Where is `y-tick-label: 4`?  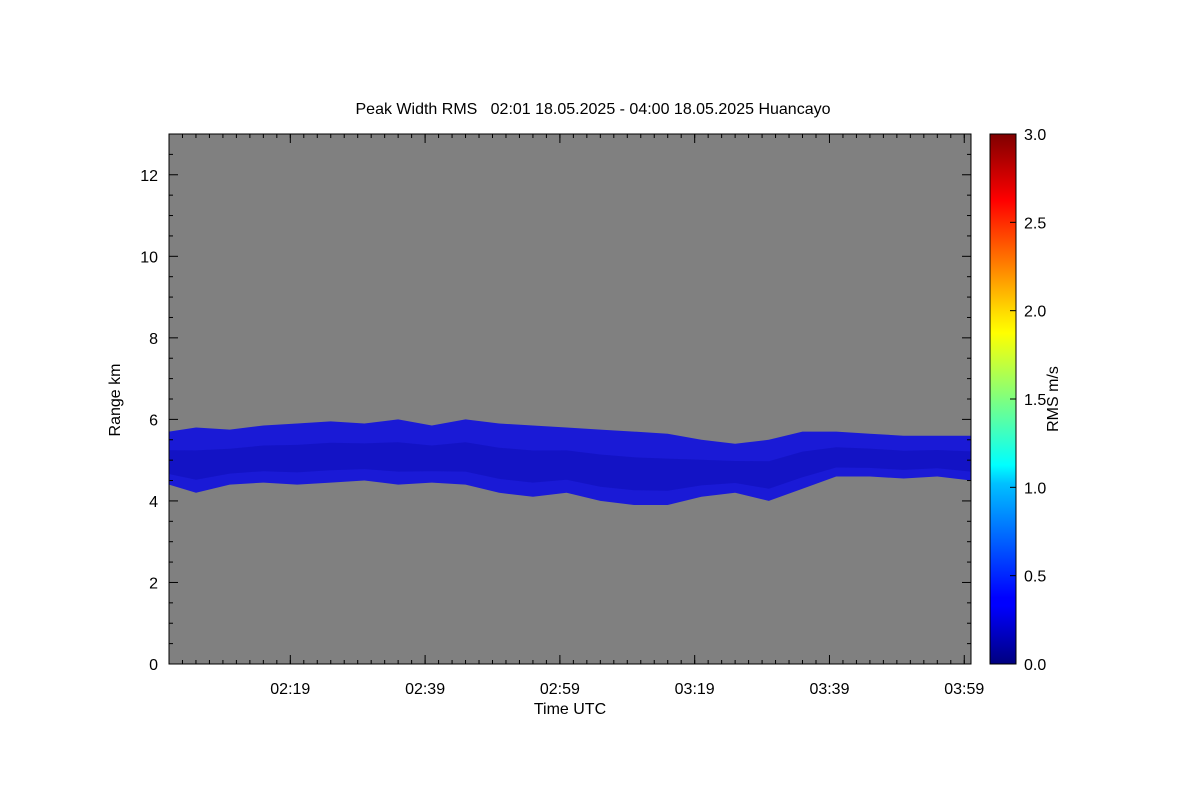 y-tick-label: 4 is located at coordinates (153, 502).